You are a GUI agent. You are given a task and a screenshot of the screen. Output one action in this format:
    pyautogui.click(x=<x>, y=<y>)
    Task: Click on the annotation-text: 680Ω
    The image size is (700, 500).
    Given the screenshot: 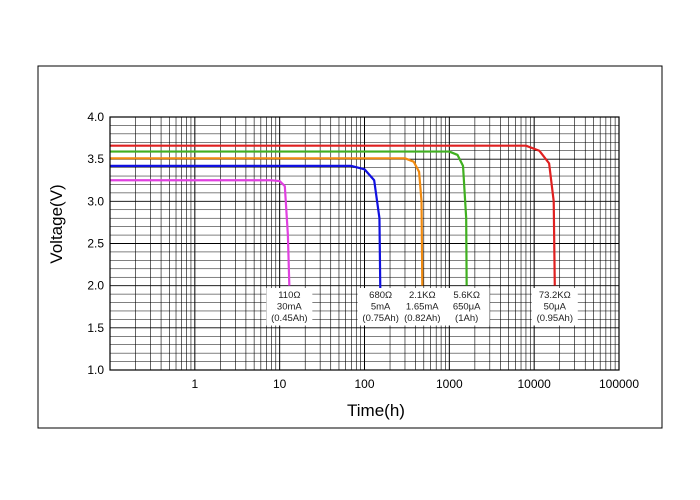 What is the action you would take?
    pyautogui.click(x=380, y=295)
    